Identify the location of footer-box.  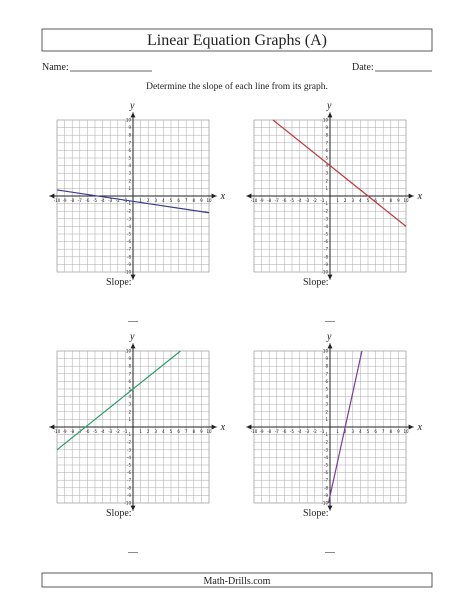
(237, 580).